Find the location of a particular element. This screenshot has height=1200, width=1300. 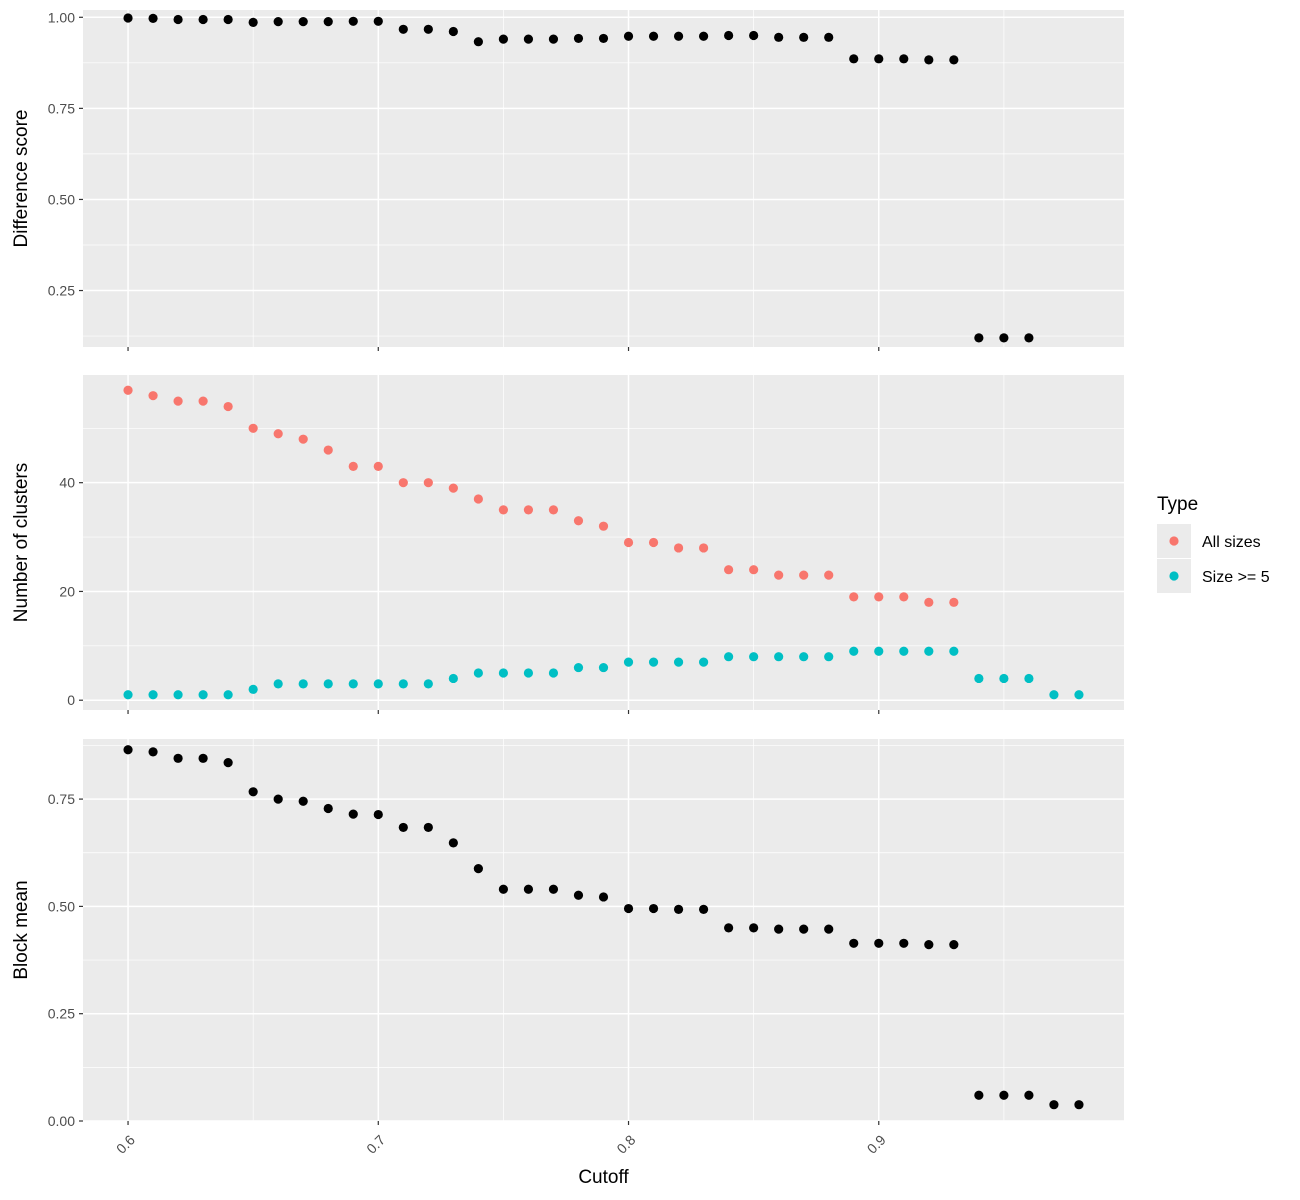

y-tick-label: 0.75 is located at coordinates (61, 108).